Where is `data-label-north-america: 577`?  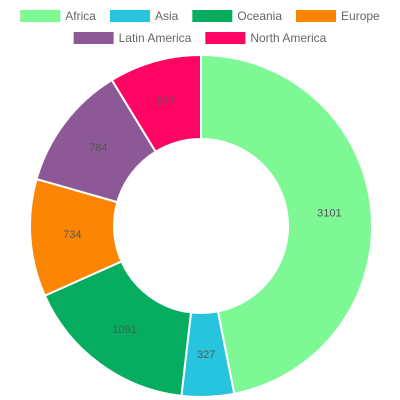 data-label-north-america: 577 is located at coordinates (166, 102).